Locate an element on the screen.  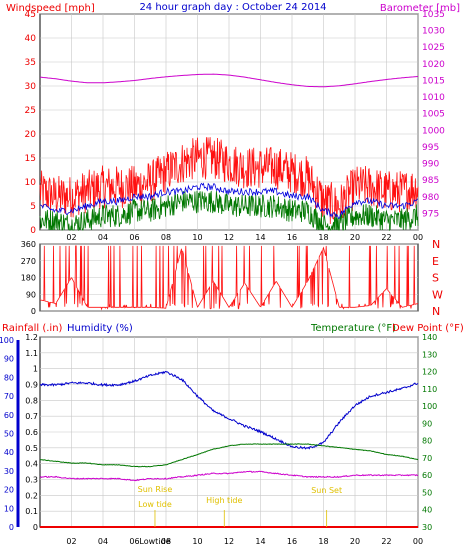
wind-y-tick-label: 20 is located at coordinates (31, 135).